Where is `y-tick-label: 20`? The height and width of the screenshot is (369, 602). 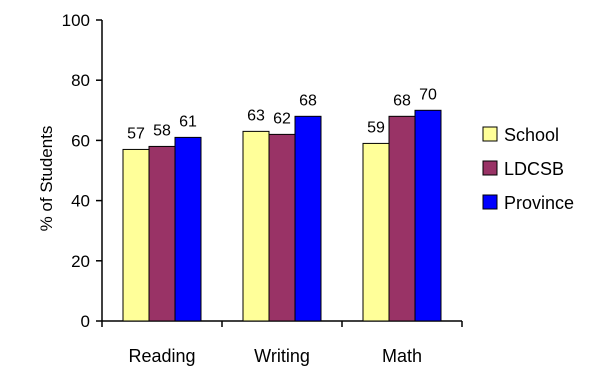 y-tick-label: 20 is located at coordinates (80, 261).